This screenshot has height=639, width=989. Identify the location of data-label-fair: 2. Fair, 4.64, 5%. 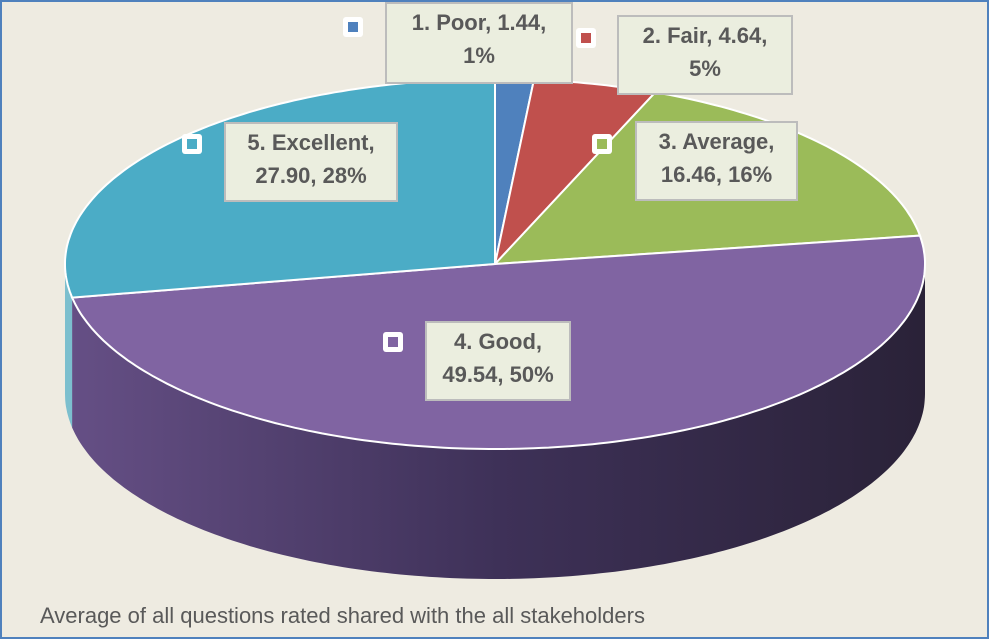
(705, 55).